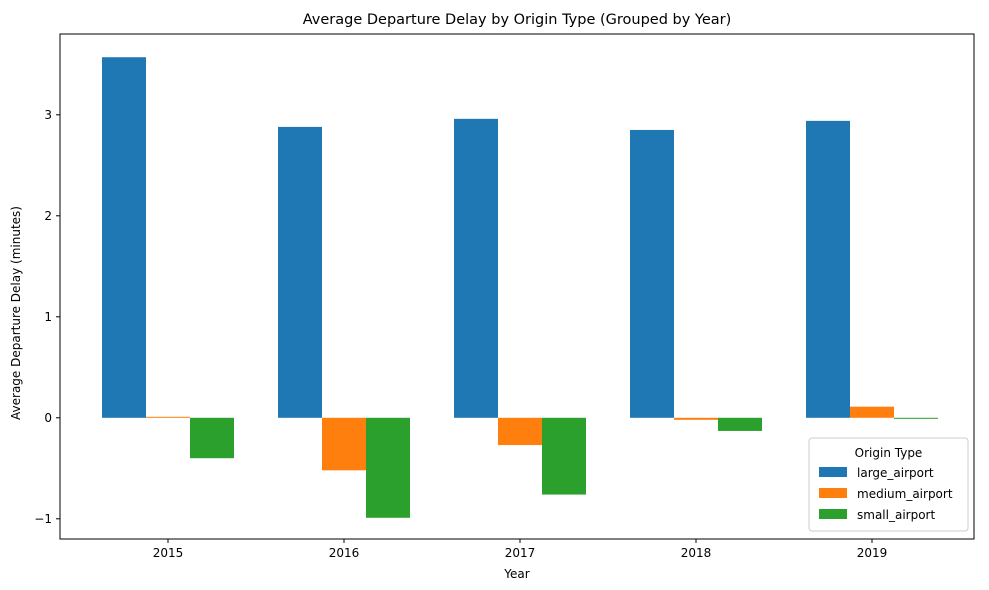  I want to click on bar-small_airport-2015, so click(212, 438).